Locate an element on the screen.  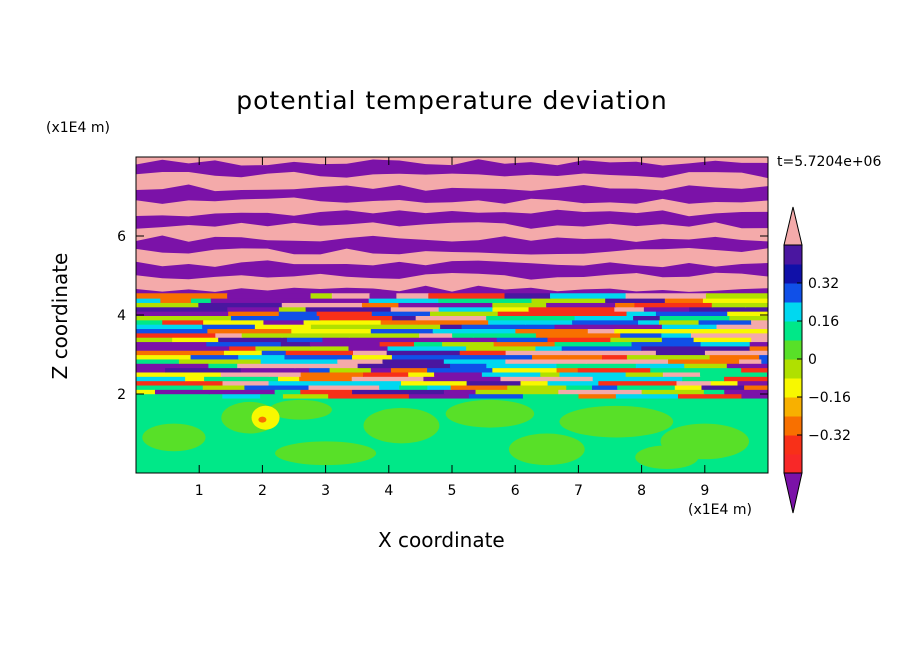
y-tick-label: 6 is located at coordinates (121, 237).